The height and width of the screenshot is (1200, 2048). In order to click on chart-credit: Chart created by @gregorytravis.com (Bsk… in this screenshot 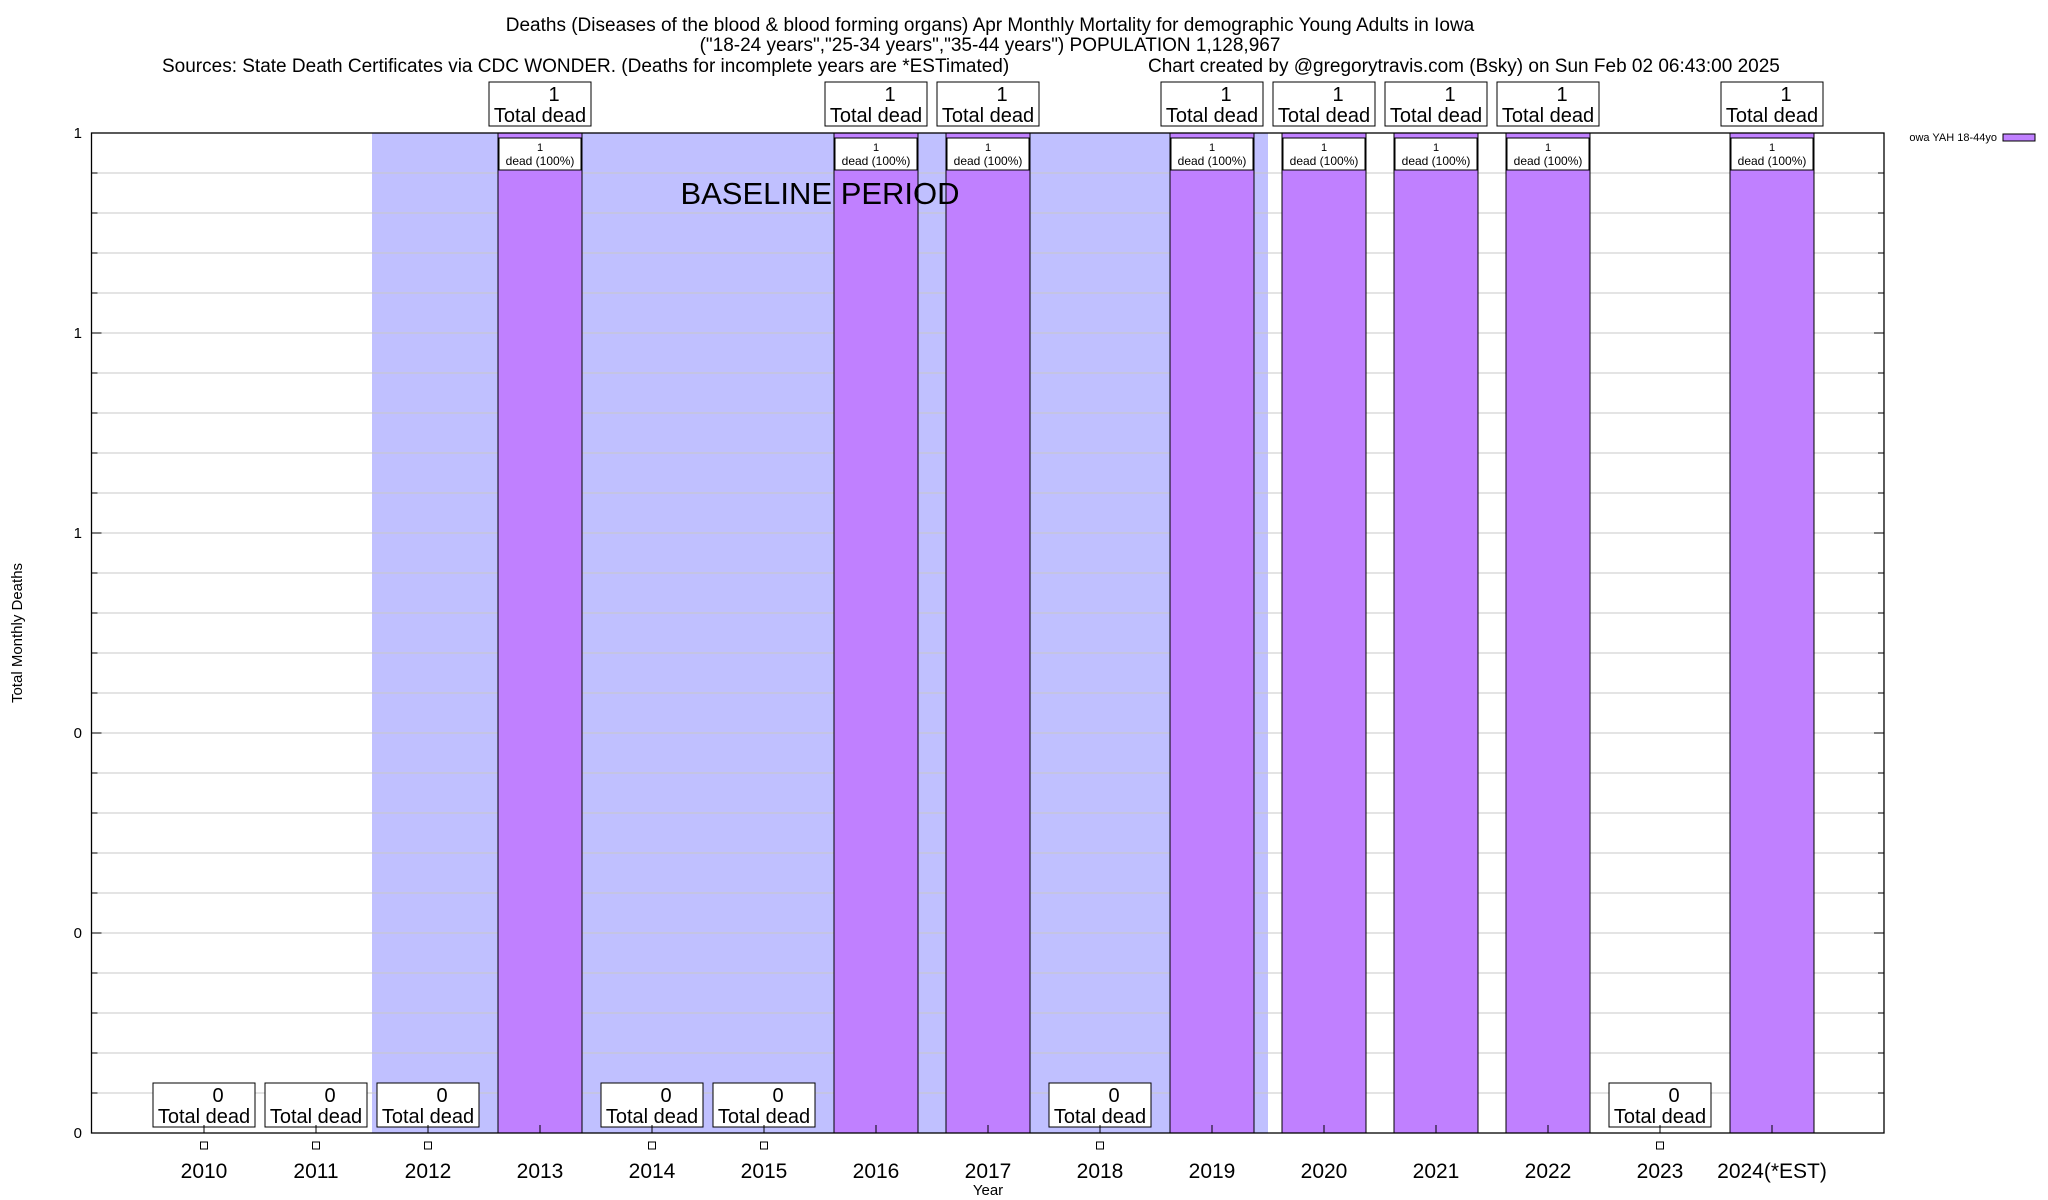, I will do `click(1464, 66)`.